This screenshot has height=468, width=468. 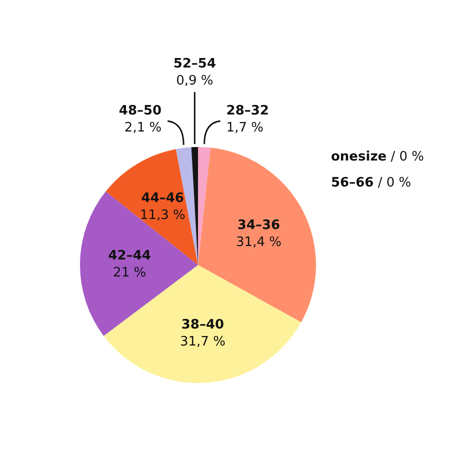 What do you see at coordinates (143, 128) in the screenshot?
I see `data-label: 2,1 %` at bounding box center [143, 128].